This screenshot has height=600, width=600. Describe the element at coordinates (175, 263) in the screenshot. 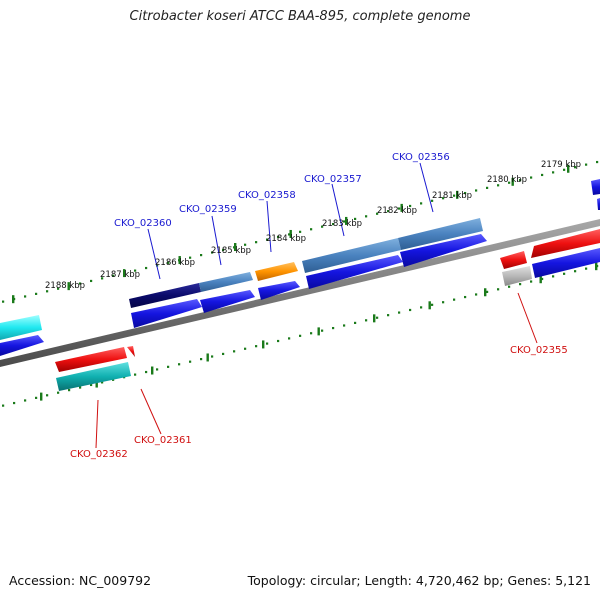

I see `scale-label: 2186 kbp` at that location.